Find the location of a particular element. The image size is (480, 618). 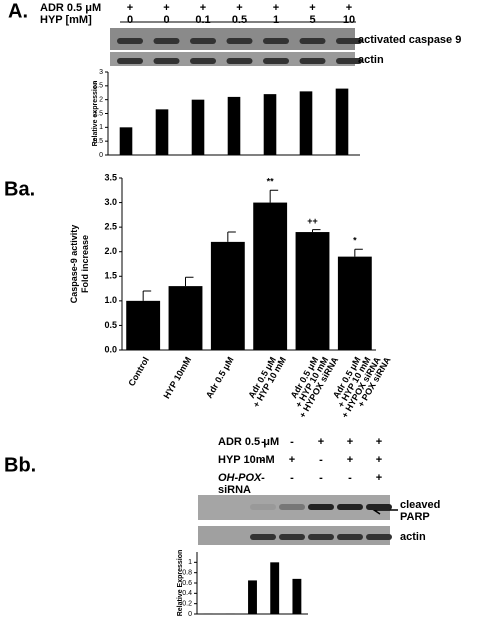

treatment-mark: 5 is located at coordinates (312, 20).